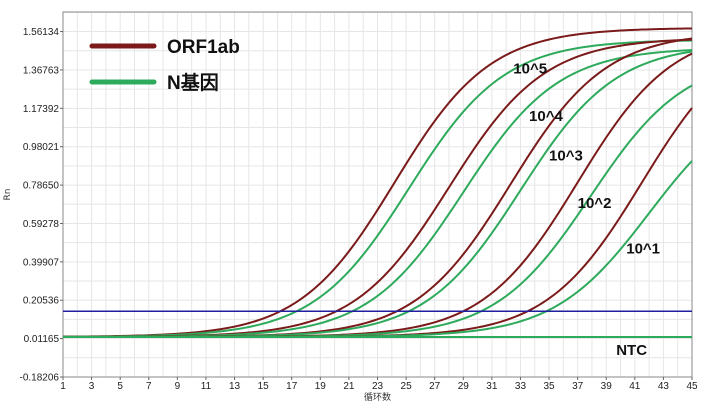  I want to click on x-tick-label: 5, so click(120, 386).